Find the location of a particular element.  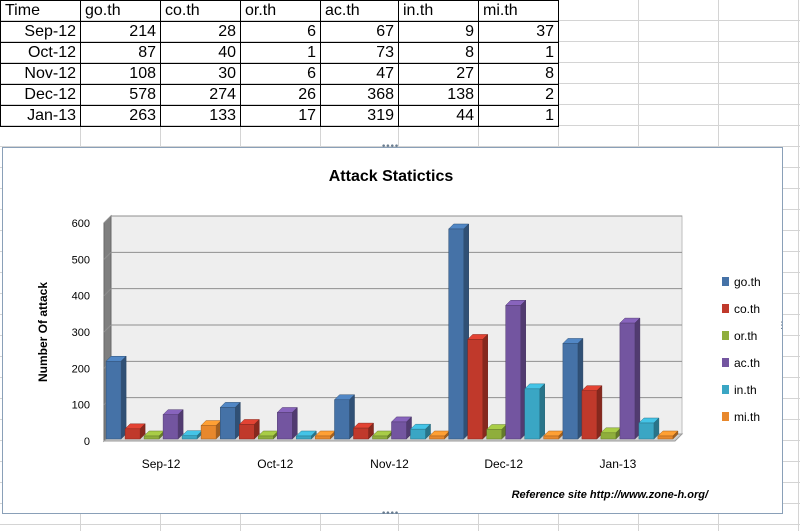

value-cell: 108 is located at coordinates (120, 74).